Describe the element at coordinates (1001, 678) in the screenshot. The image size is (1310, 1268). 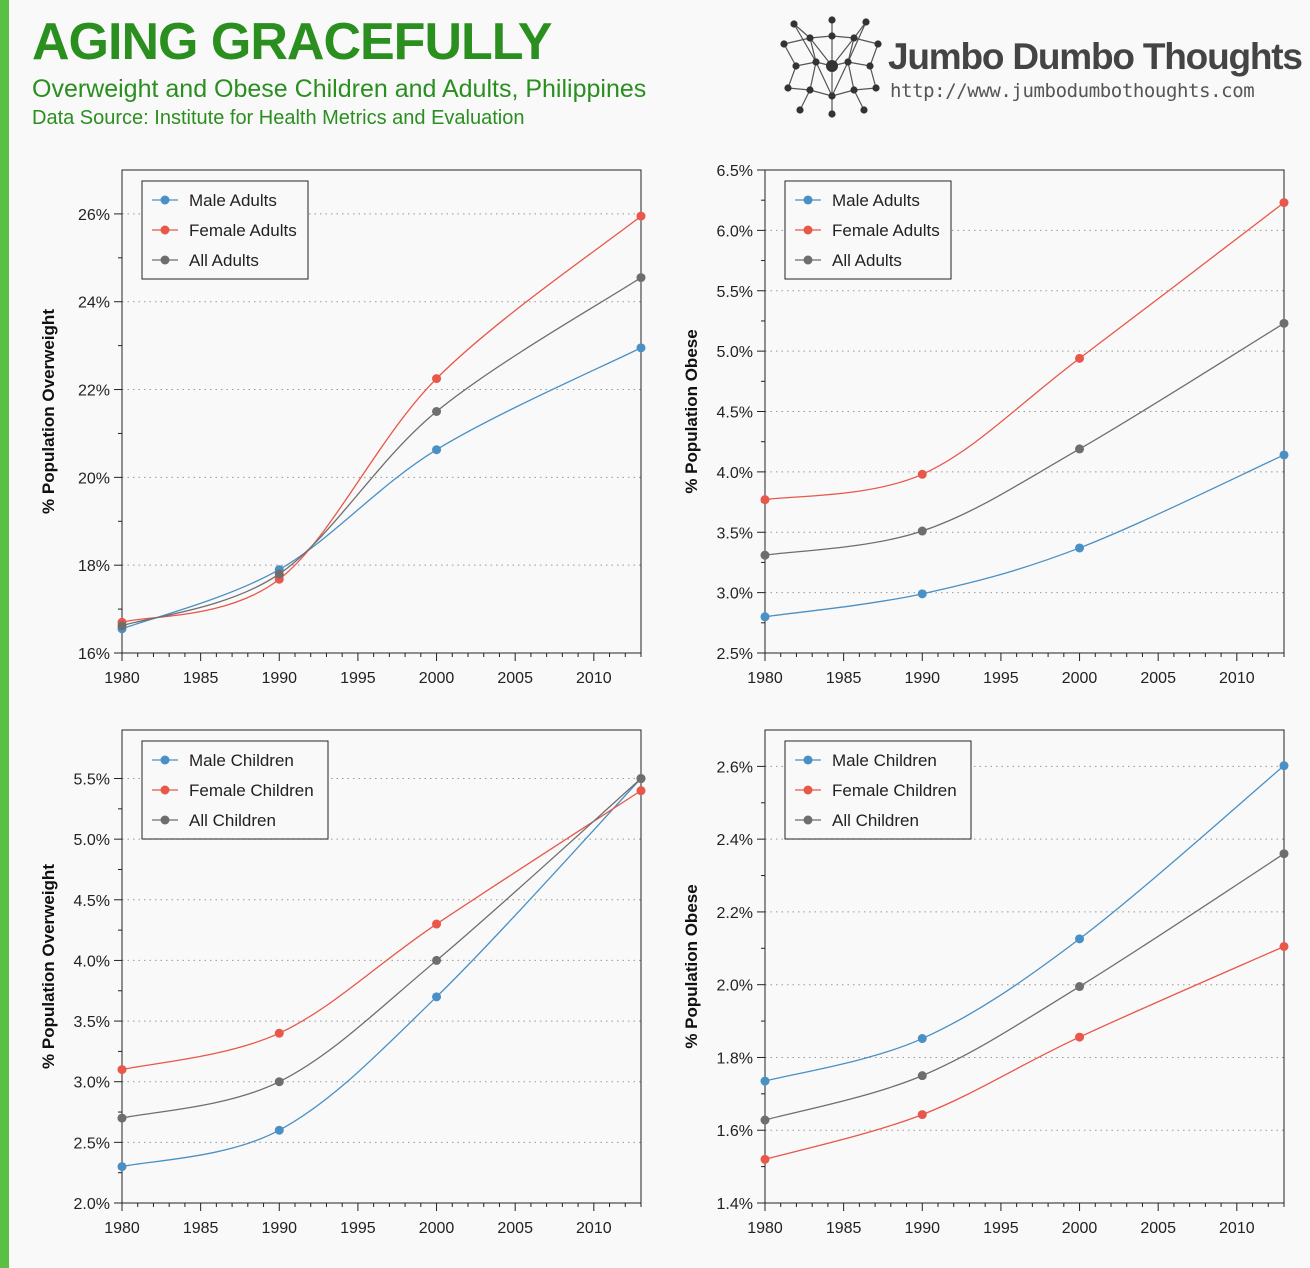
I see `x-tick-label: 1995` at that location.